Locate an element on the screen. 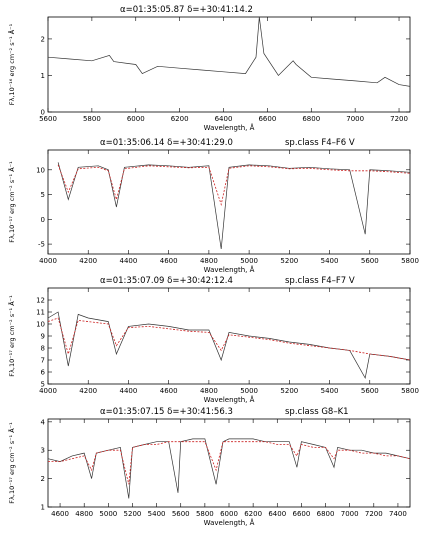  panel-2-ylabel: Fλ,10⁻¹⁷ erg cm⁻² s⁻¹ Å⁻¹ is located at coordinates (11, 202).